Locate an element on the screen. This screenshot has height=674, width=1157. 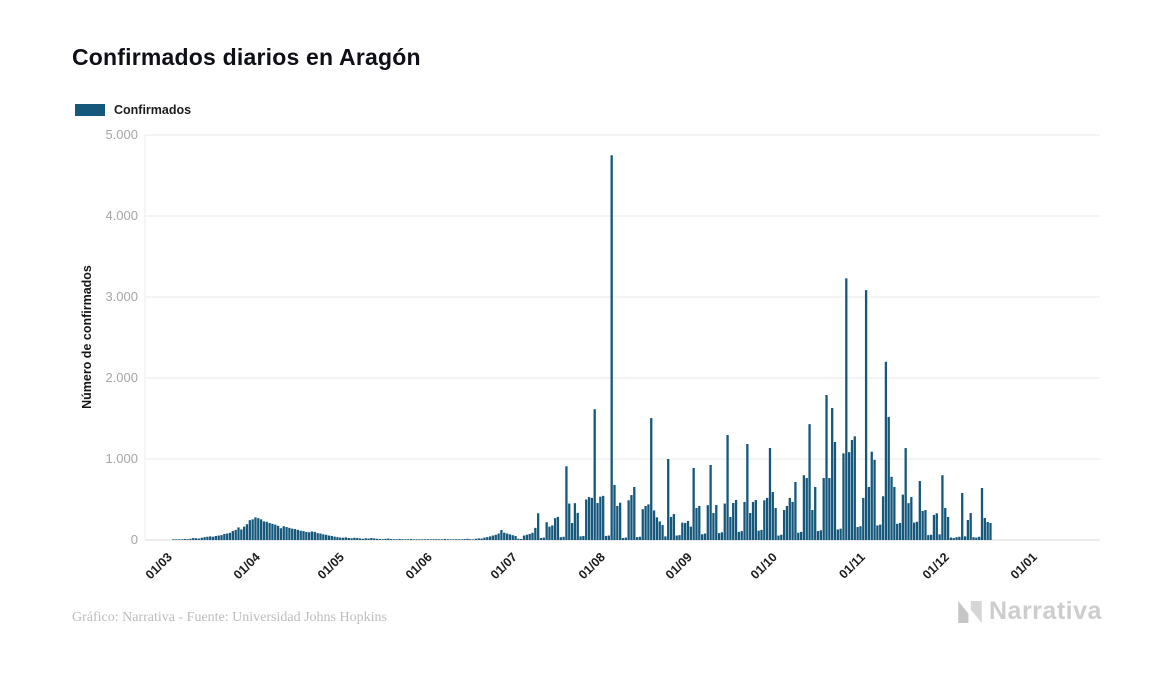
page-title: Confirmados diarios en Aragón is located at coordinates (246, 57).